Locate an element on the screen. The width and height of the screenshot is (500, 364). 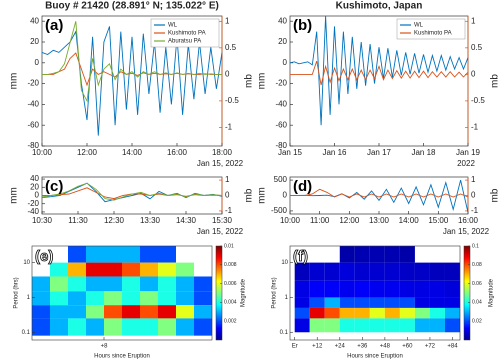
x-tick-label: +72 is located at coordinates (430, 347).